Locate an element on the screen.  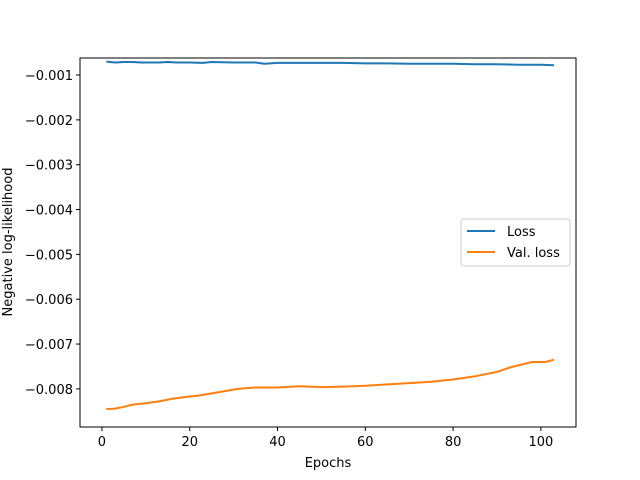
y-tick-label: −0.008 is located at coordinates (49, 390).